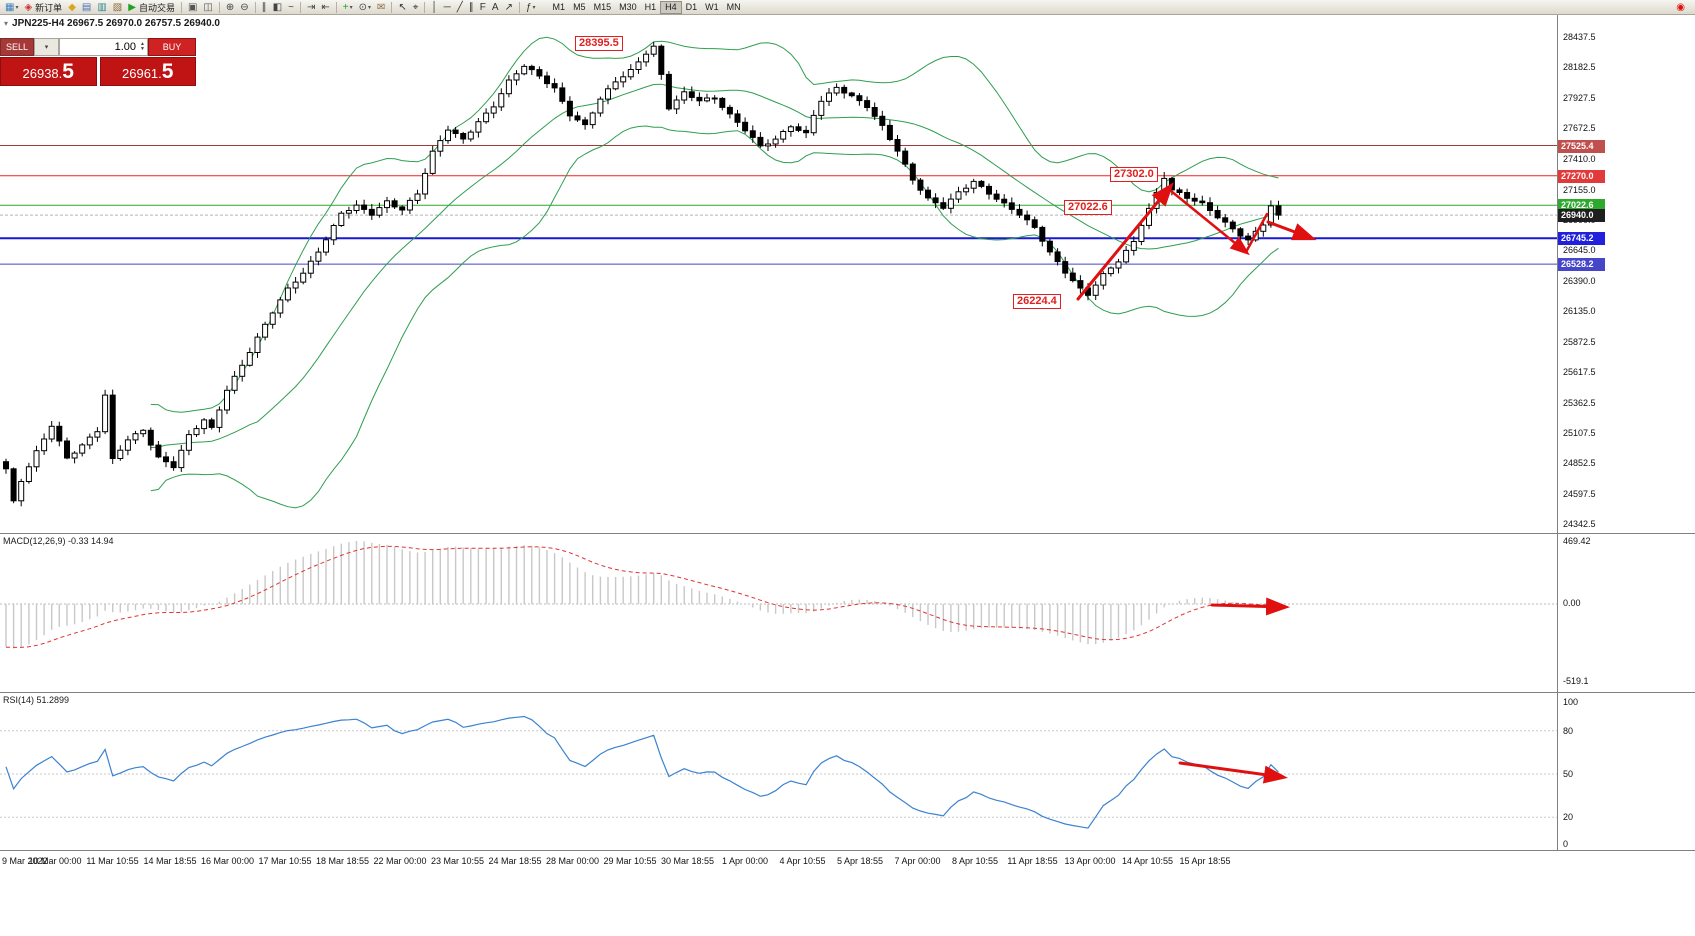 This screenshot has height=936, width=1695. Describe the element at coordinates (147, 71) in the screenshot. I see `buy-price-box: 26961. 5` at that location.